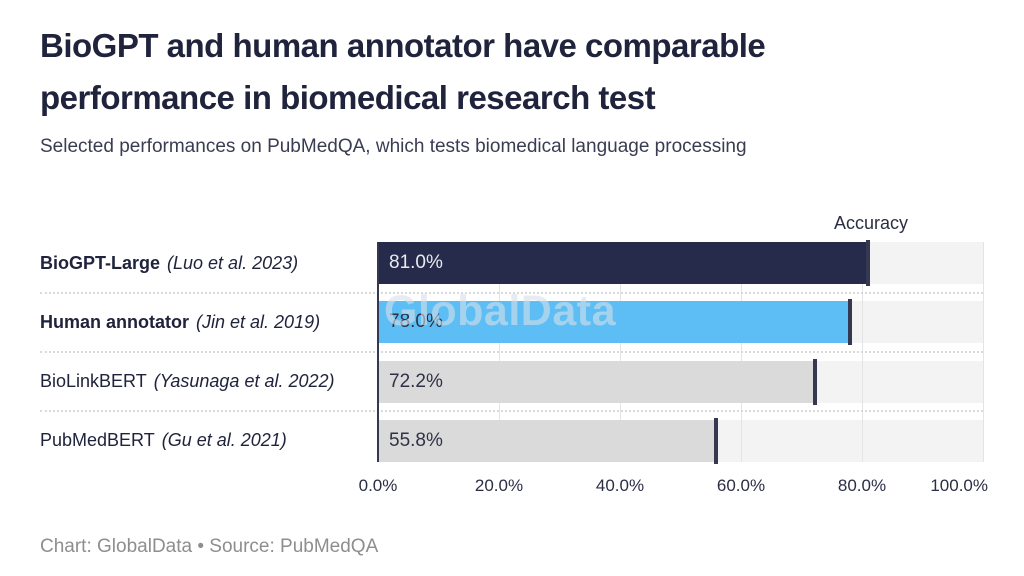  I want to click on category-label-BioGPT-Large: BioGPT-Large (Luo et al. 2023), so click(169, 263).